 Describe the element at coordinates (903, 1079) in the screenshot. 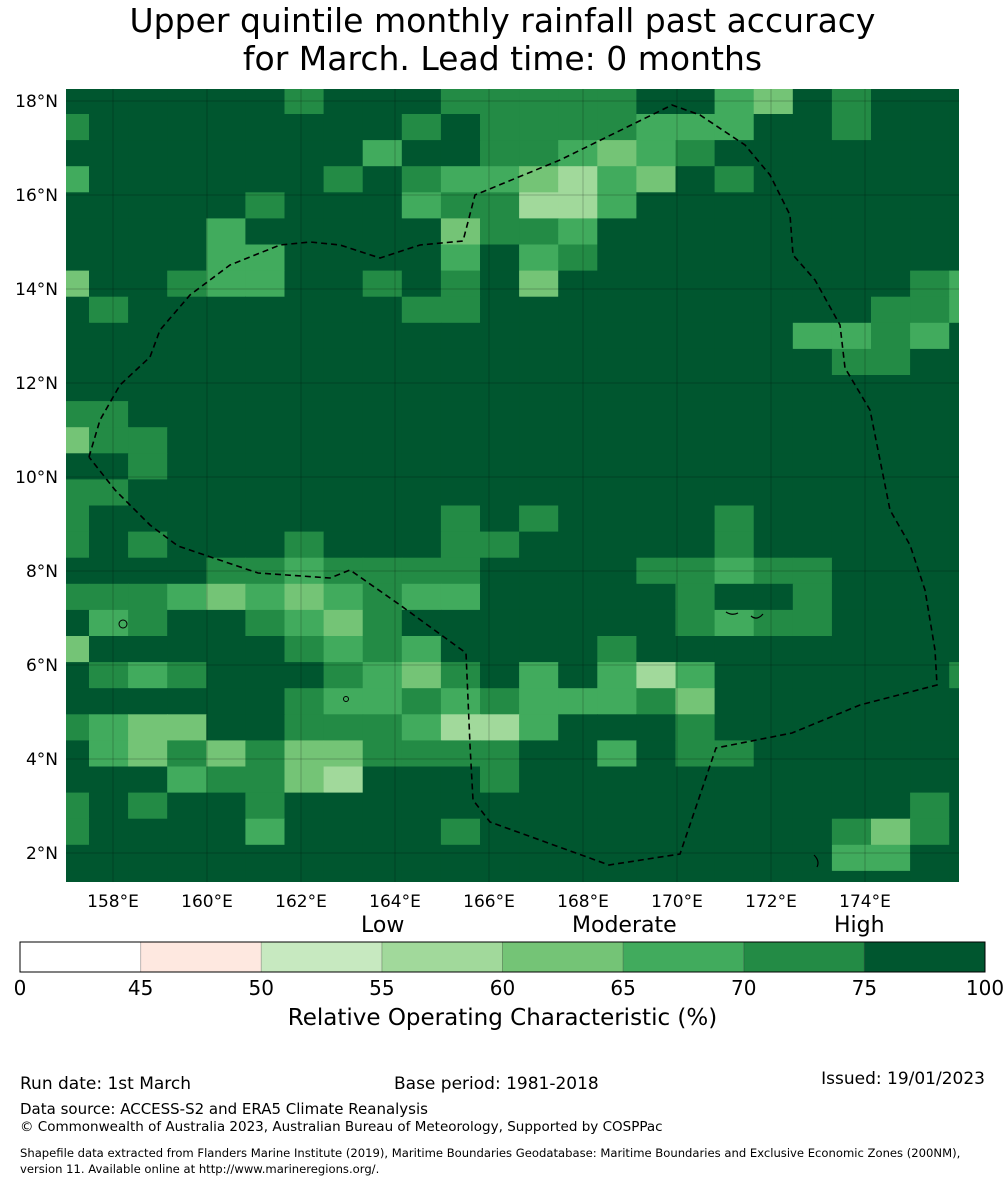

I see `issued-date: Issued: 19/01/2023` at that location.